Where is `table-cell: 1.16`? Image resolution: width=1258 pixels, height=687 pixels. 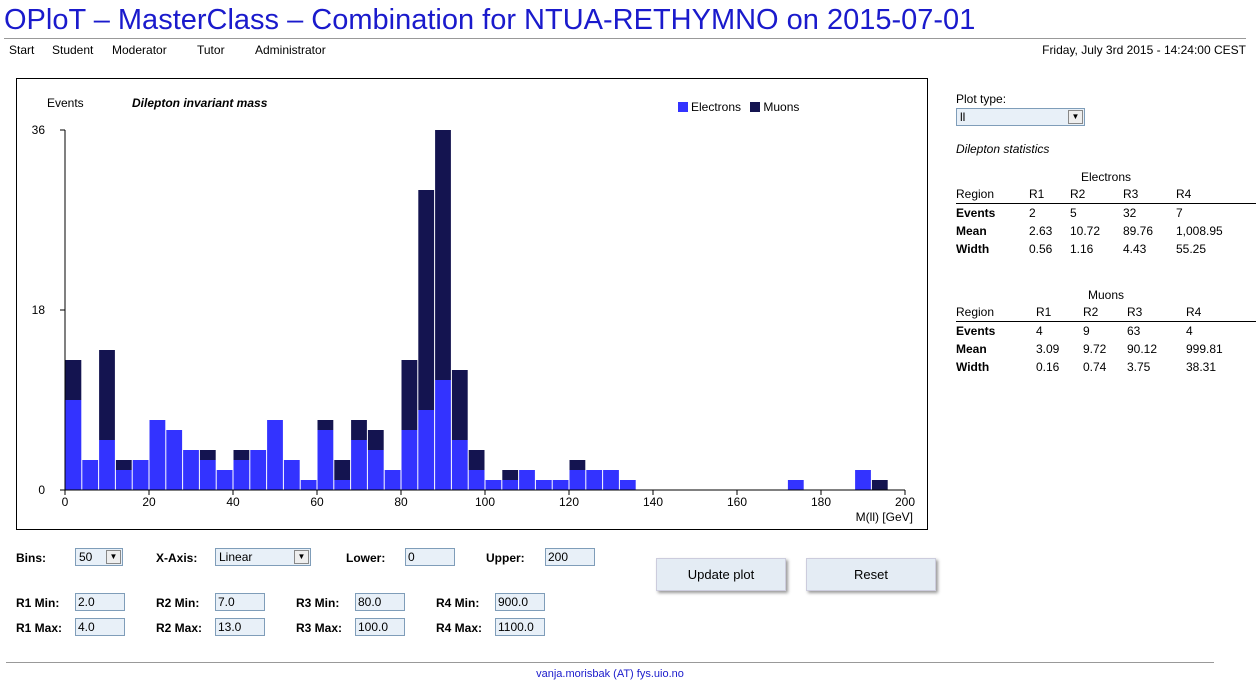
table-cell: 1.16 is located at coordinates (1082, 249).